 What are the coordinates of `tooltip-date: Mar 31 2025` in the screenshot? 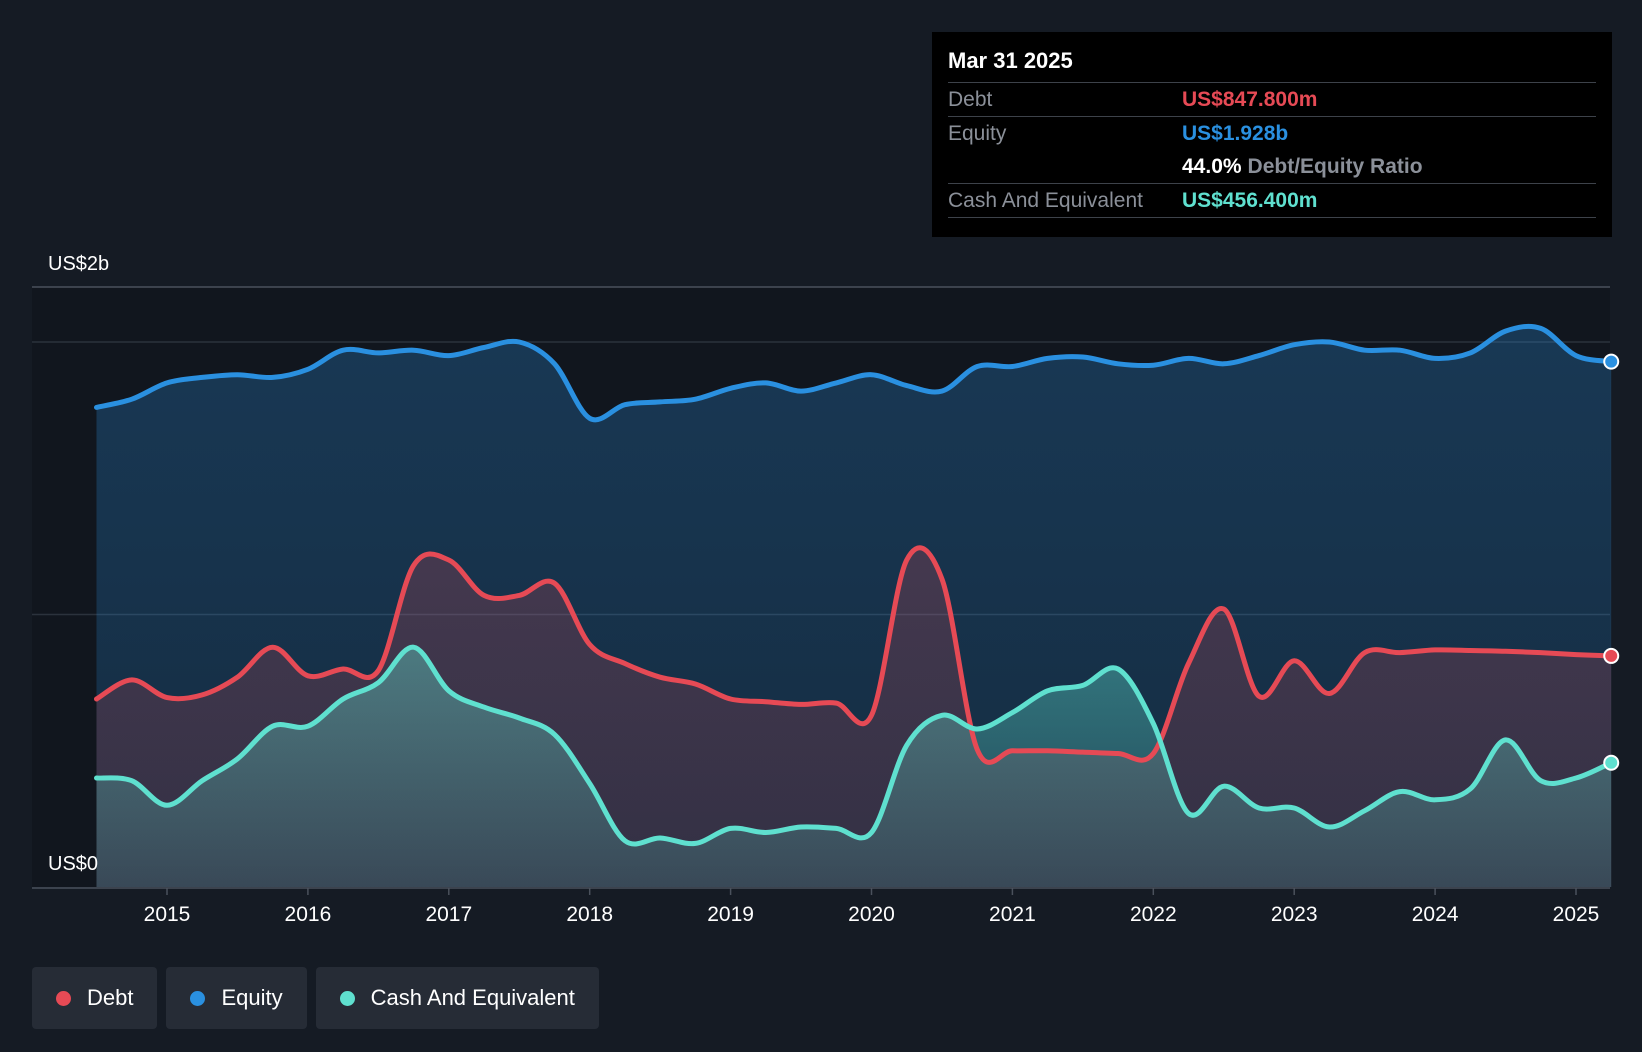 It's located at (1272, 64).